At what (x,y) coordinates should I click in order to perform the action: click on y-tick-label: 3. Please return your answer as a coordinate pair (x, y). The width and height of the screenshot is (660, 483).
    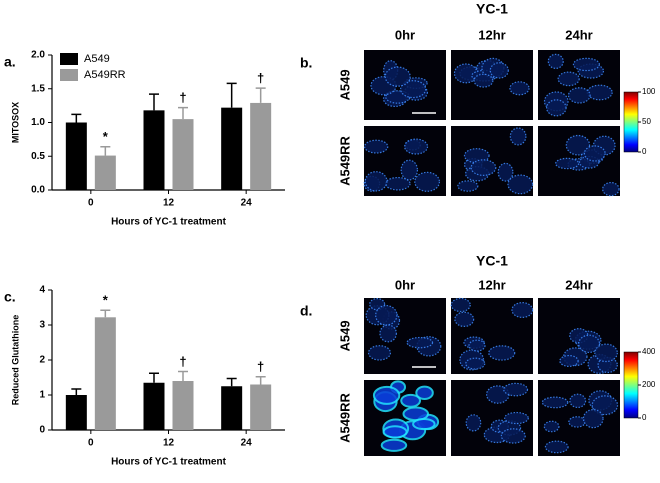
    Looking at the image, I should click on (42, 325).